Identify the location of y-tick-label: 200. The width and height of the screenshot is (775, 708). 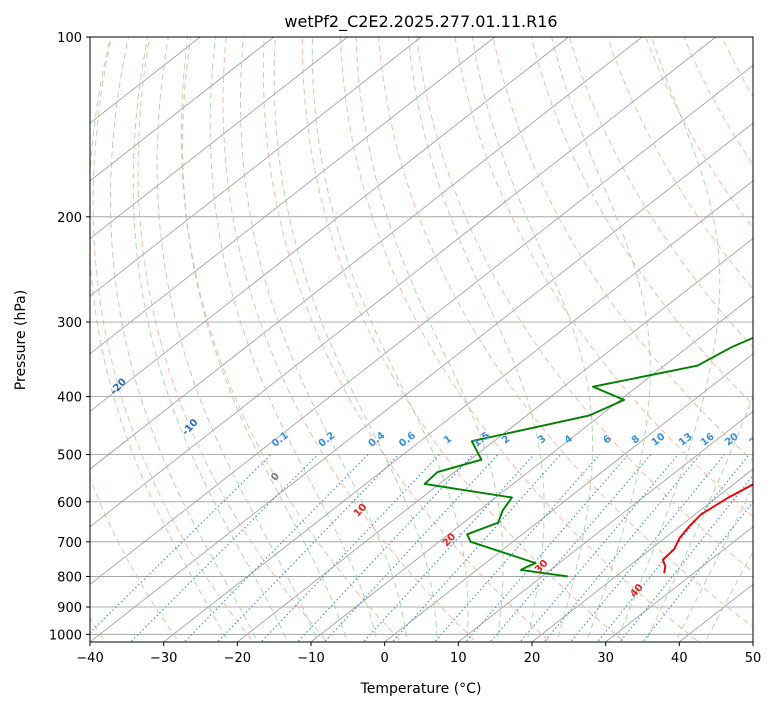
(69, 218).